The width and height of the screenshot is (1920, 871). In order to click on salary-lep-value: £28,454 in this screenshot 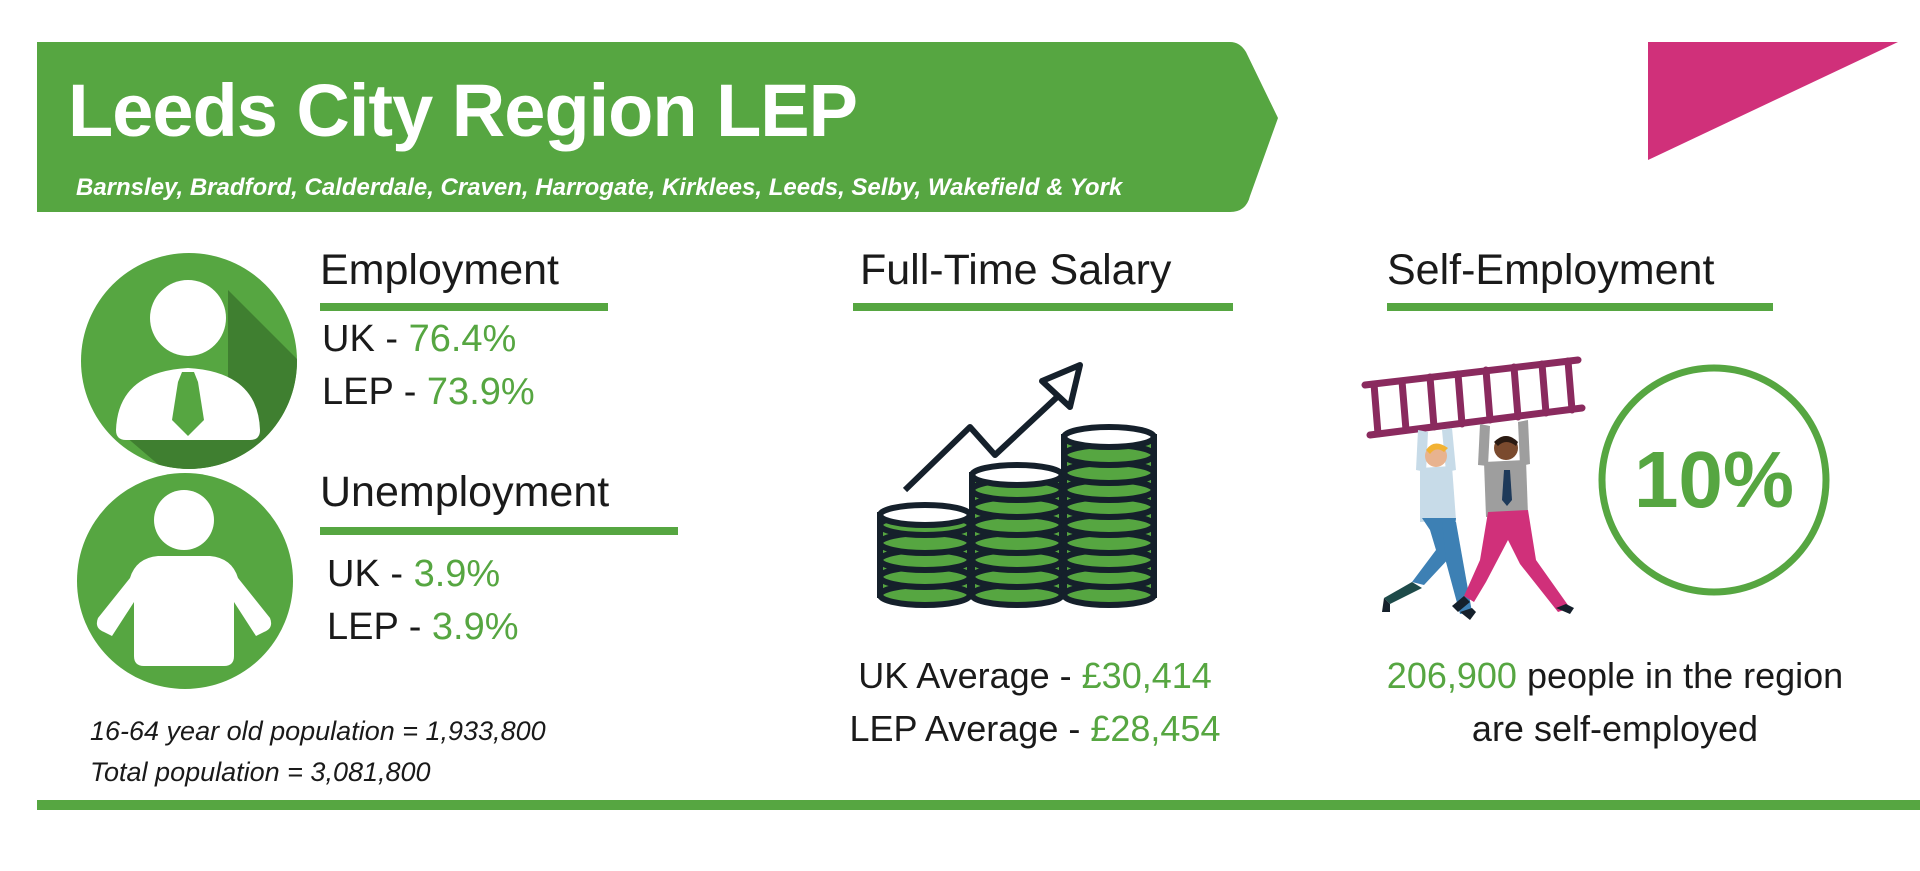, I will do `click(1155, 728)`.